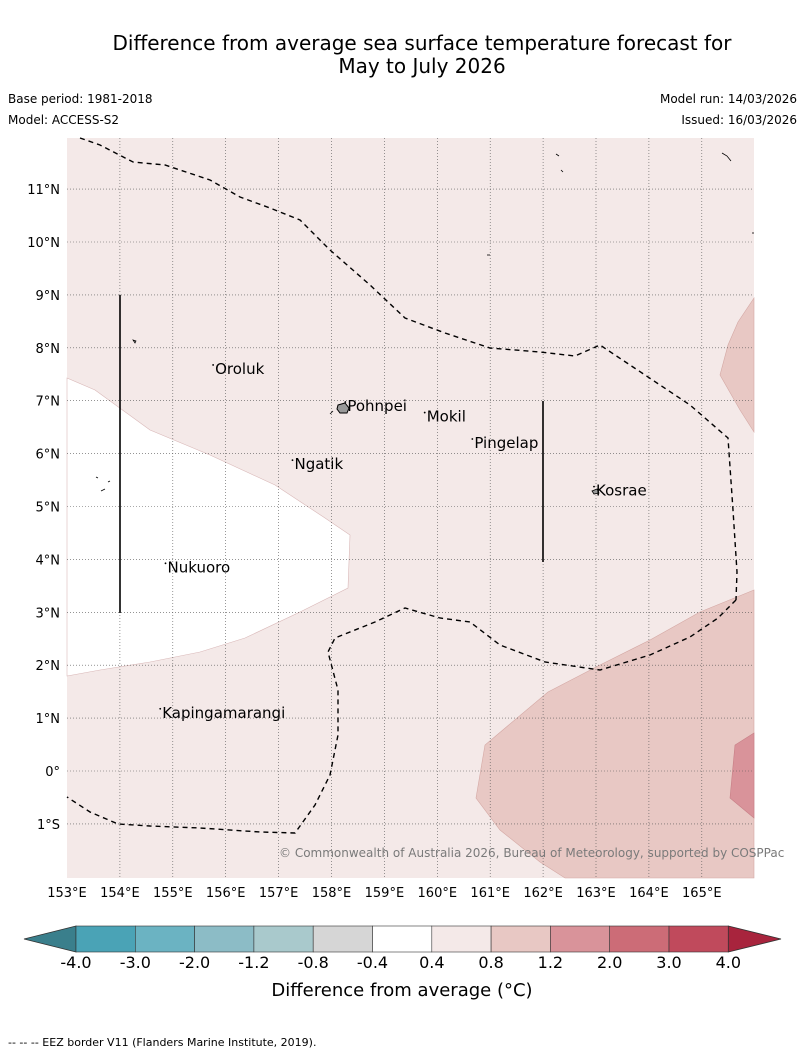 Image resolution: width=804 pixels, height=1058 pixels. Describe the element at coordinates (446, 417) in the screenshot. I see `place-label: Mokil` at that location.